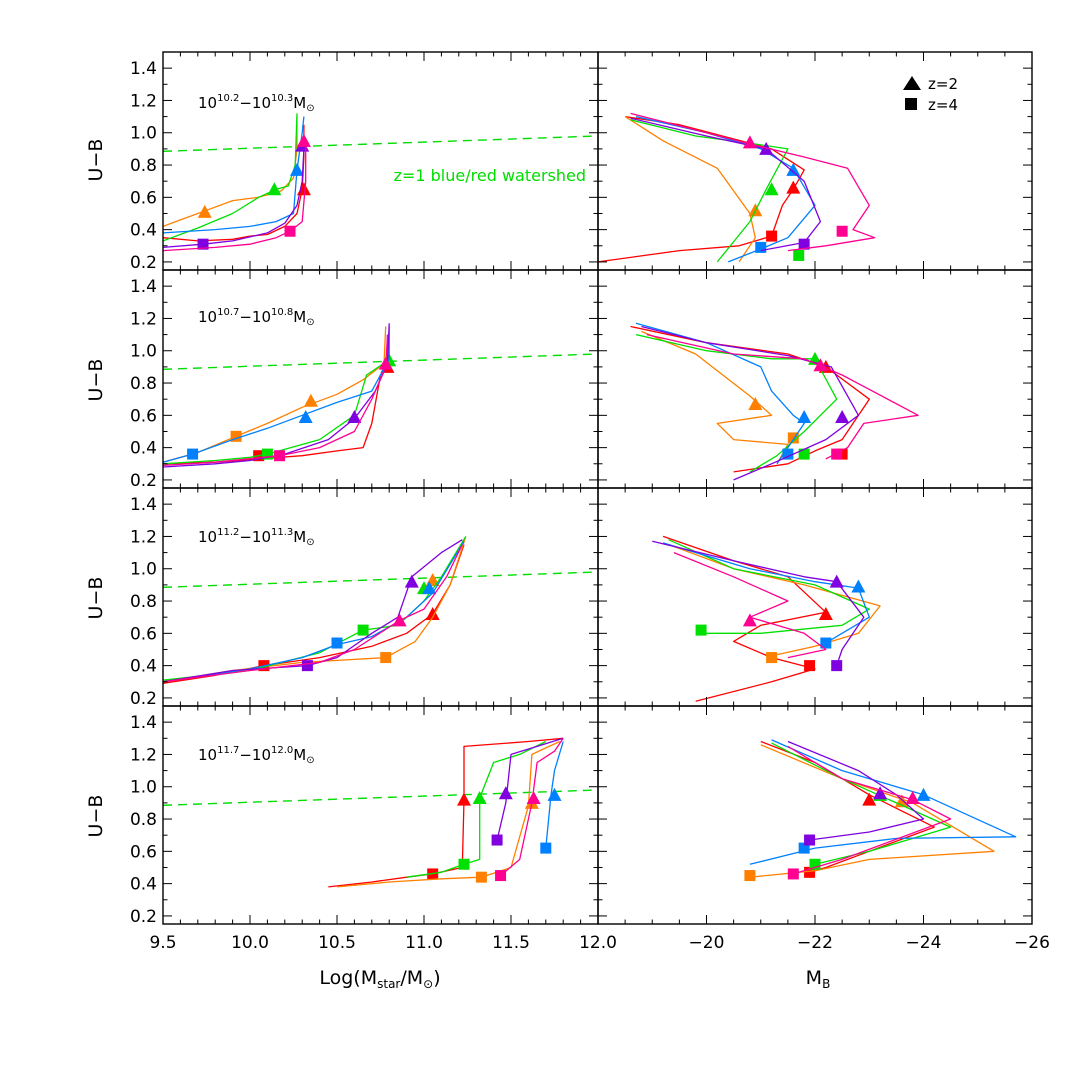 Image resolution: width=1090 pixels, height=1090 pixels. I want to click on legend-triangle-icon, so click(912, 83).